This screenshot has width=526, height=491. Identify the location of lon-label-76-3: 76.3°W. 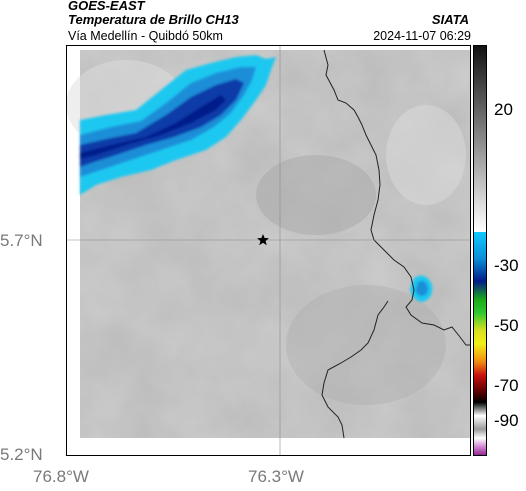
(276, 476).